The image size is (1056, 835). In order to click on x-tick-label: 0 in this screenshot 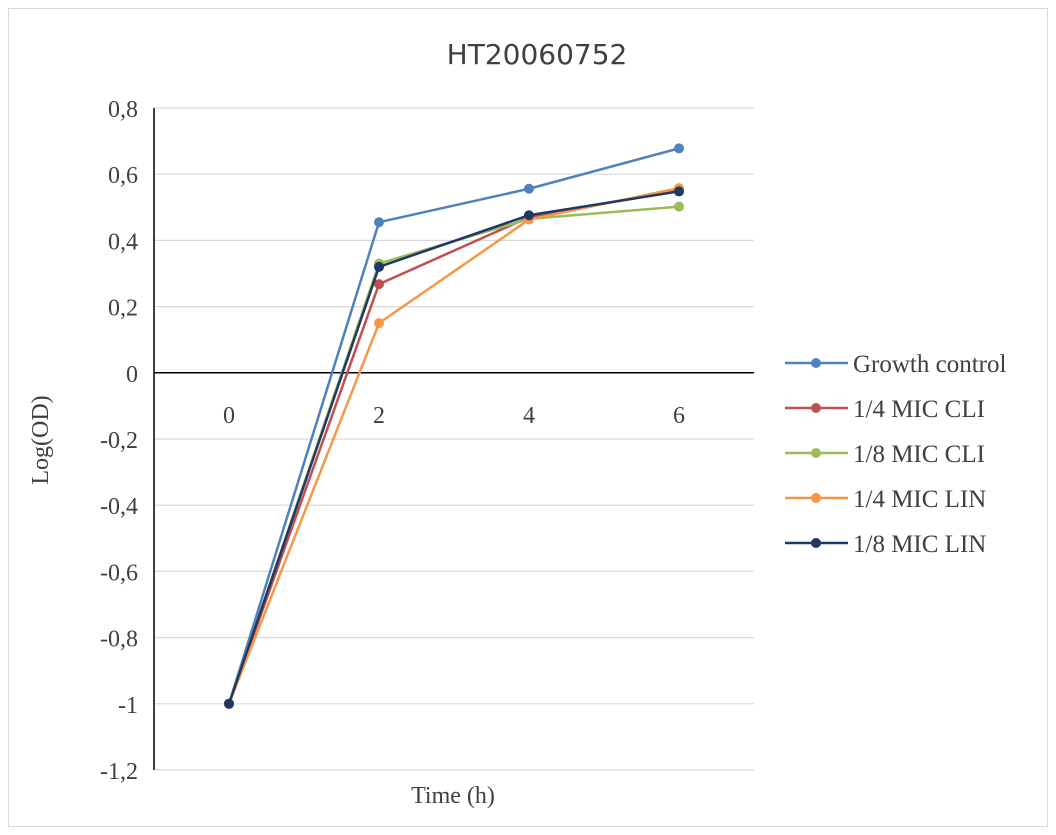, I will do `click(229, 416)`.